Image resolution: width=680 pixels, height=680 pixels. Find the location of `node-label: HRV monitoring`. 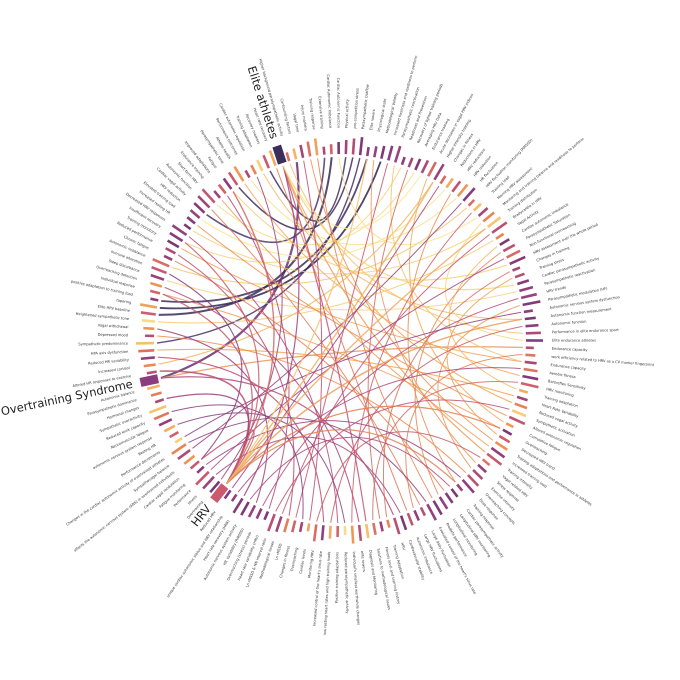

node-label: HRV monitoring is located at coordinates (560, 392).